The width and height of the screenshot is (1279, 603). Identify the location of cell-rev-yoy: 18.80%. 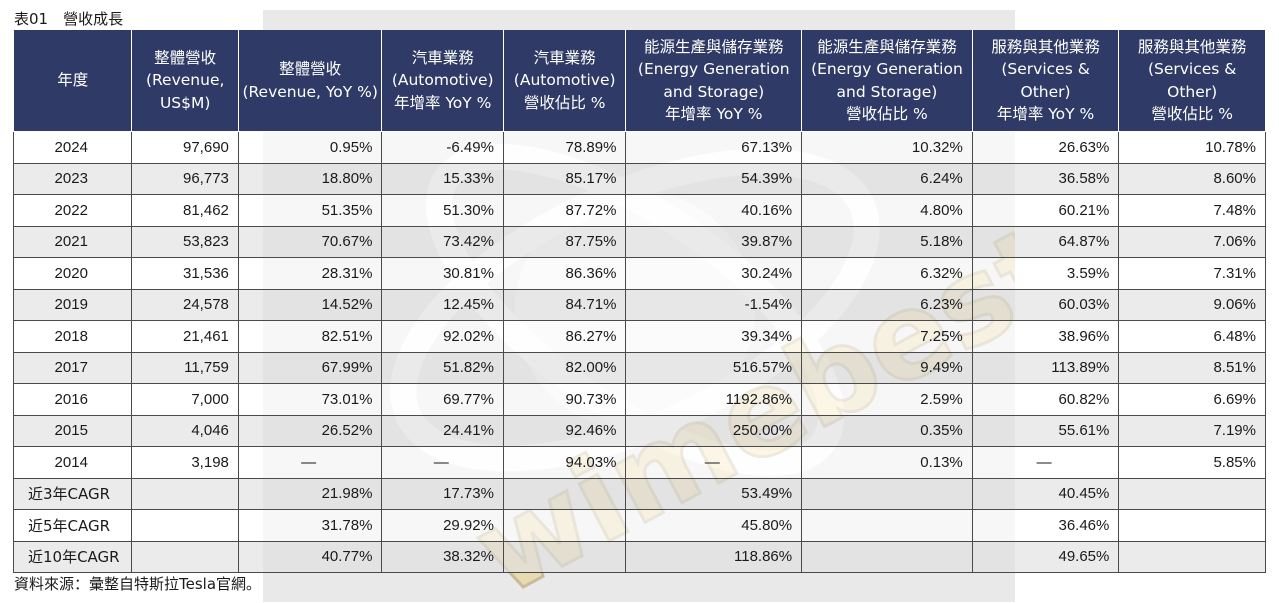
(310, 178).